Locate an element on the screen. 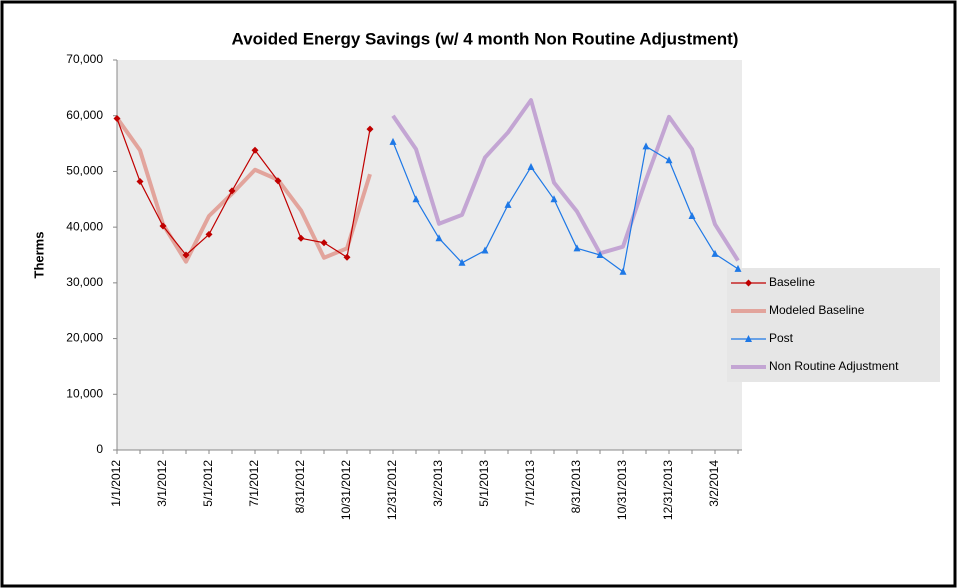  y-tick-label: 40,000 is located at coordinates (84, 226).